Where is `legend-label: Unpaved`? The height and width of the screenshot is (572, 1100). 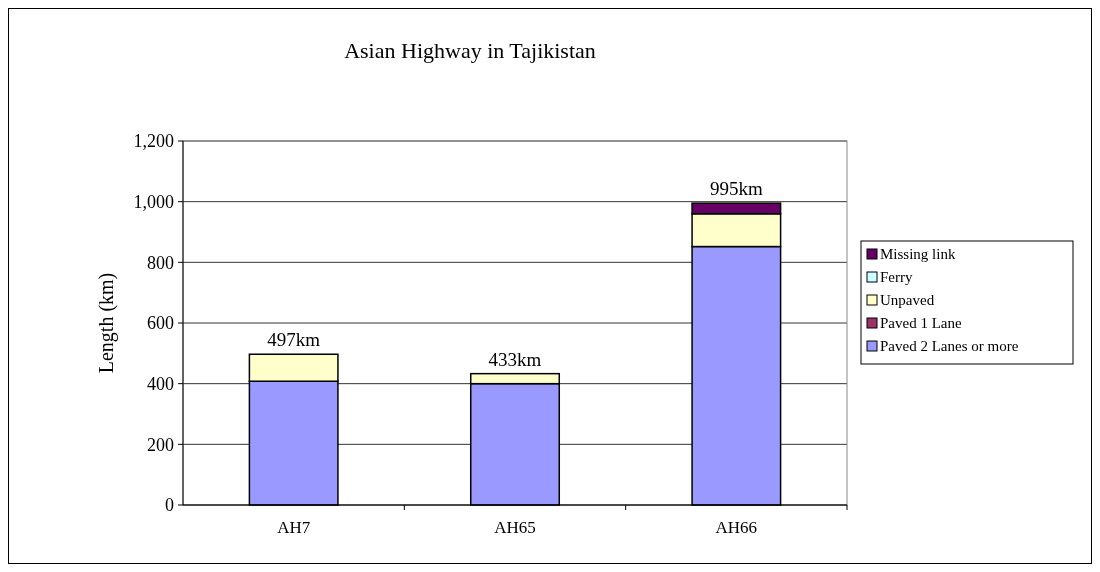
legend-label: Unpaved is located at coordinates (907, 300).